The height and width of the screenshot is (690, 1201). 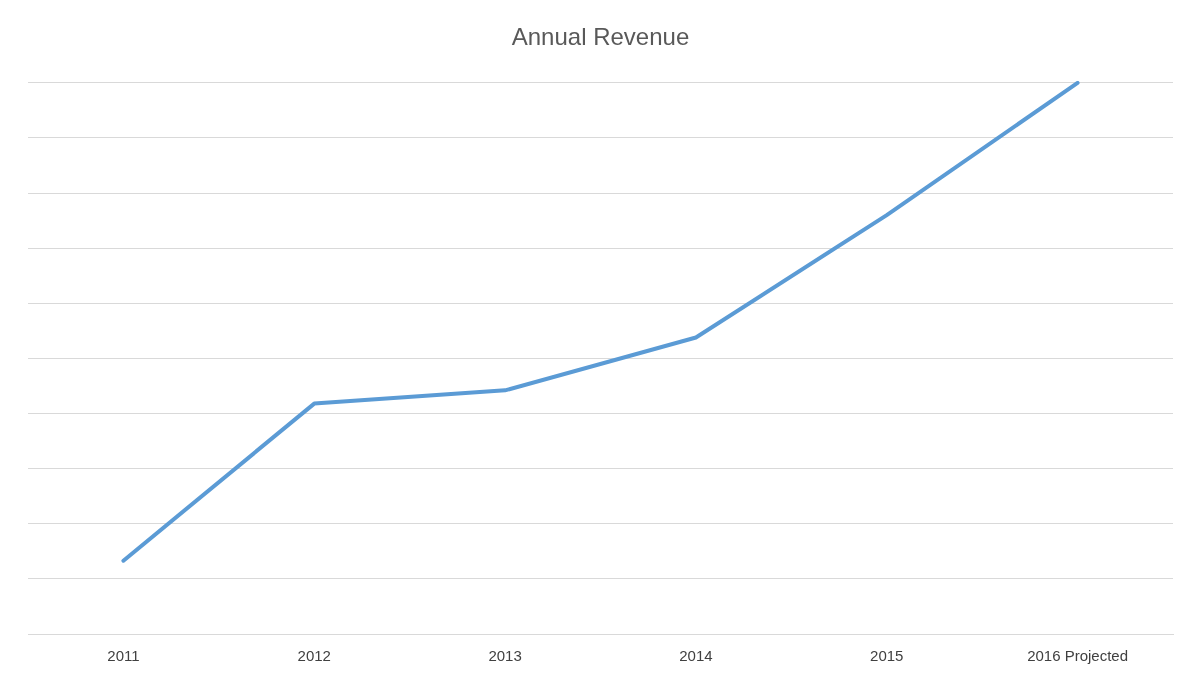 What do you see at coordinates (314, 656) in the screenshot?
I see `x-tick-label: 2012` at bounding box center [314, 656].